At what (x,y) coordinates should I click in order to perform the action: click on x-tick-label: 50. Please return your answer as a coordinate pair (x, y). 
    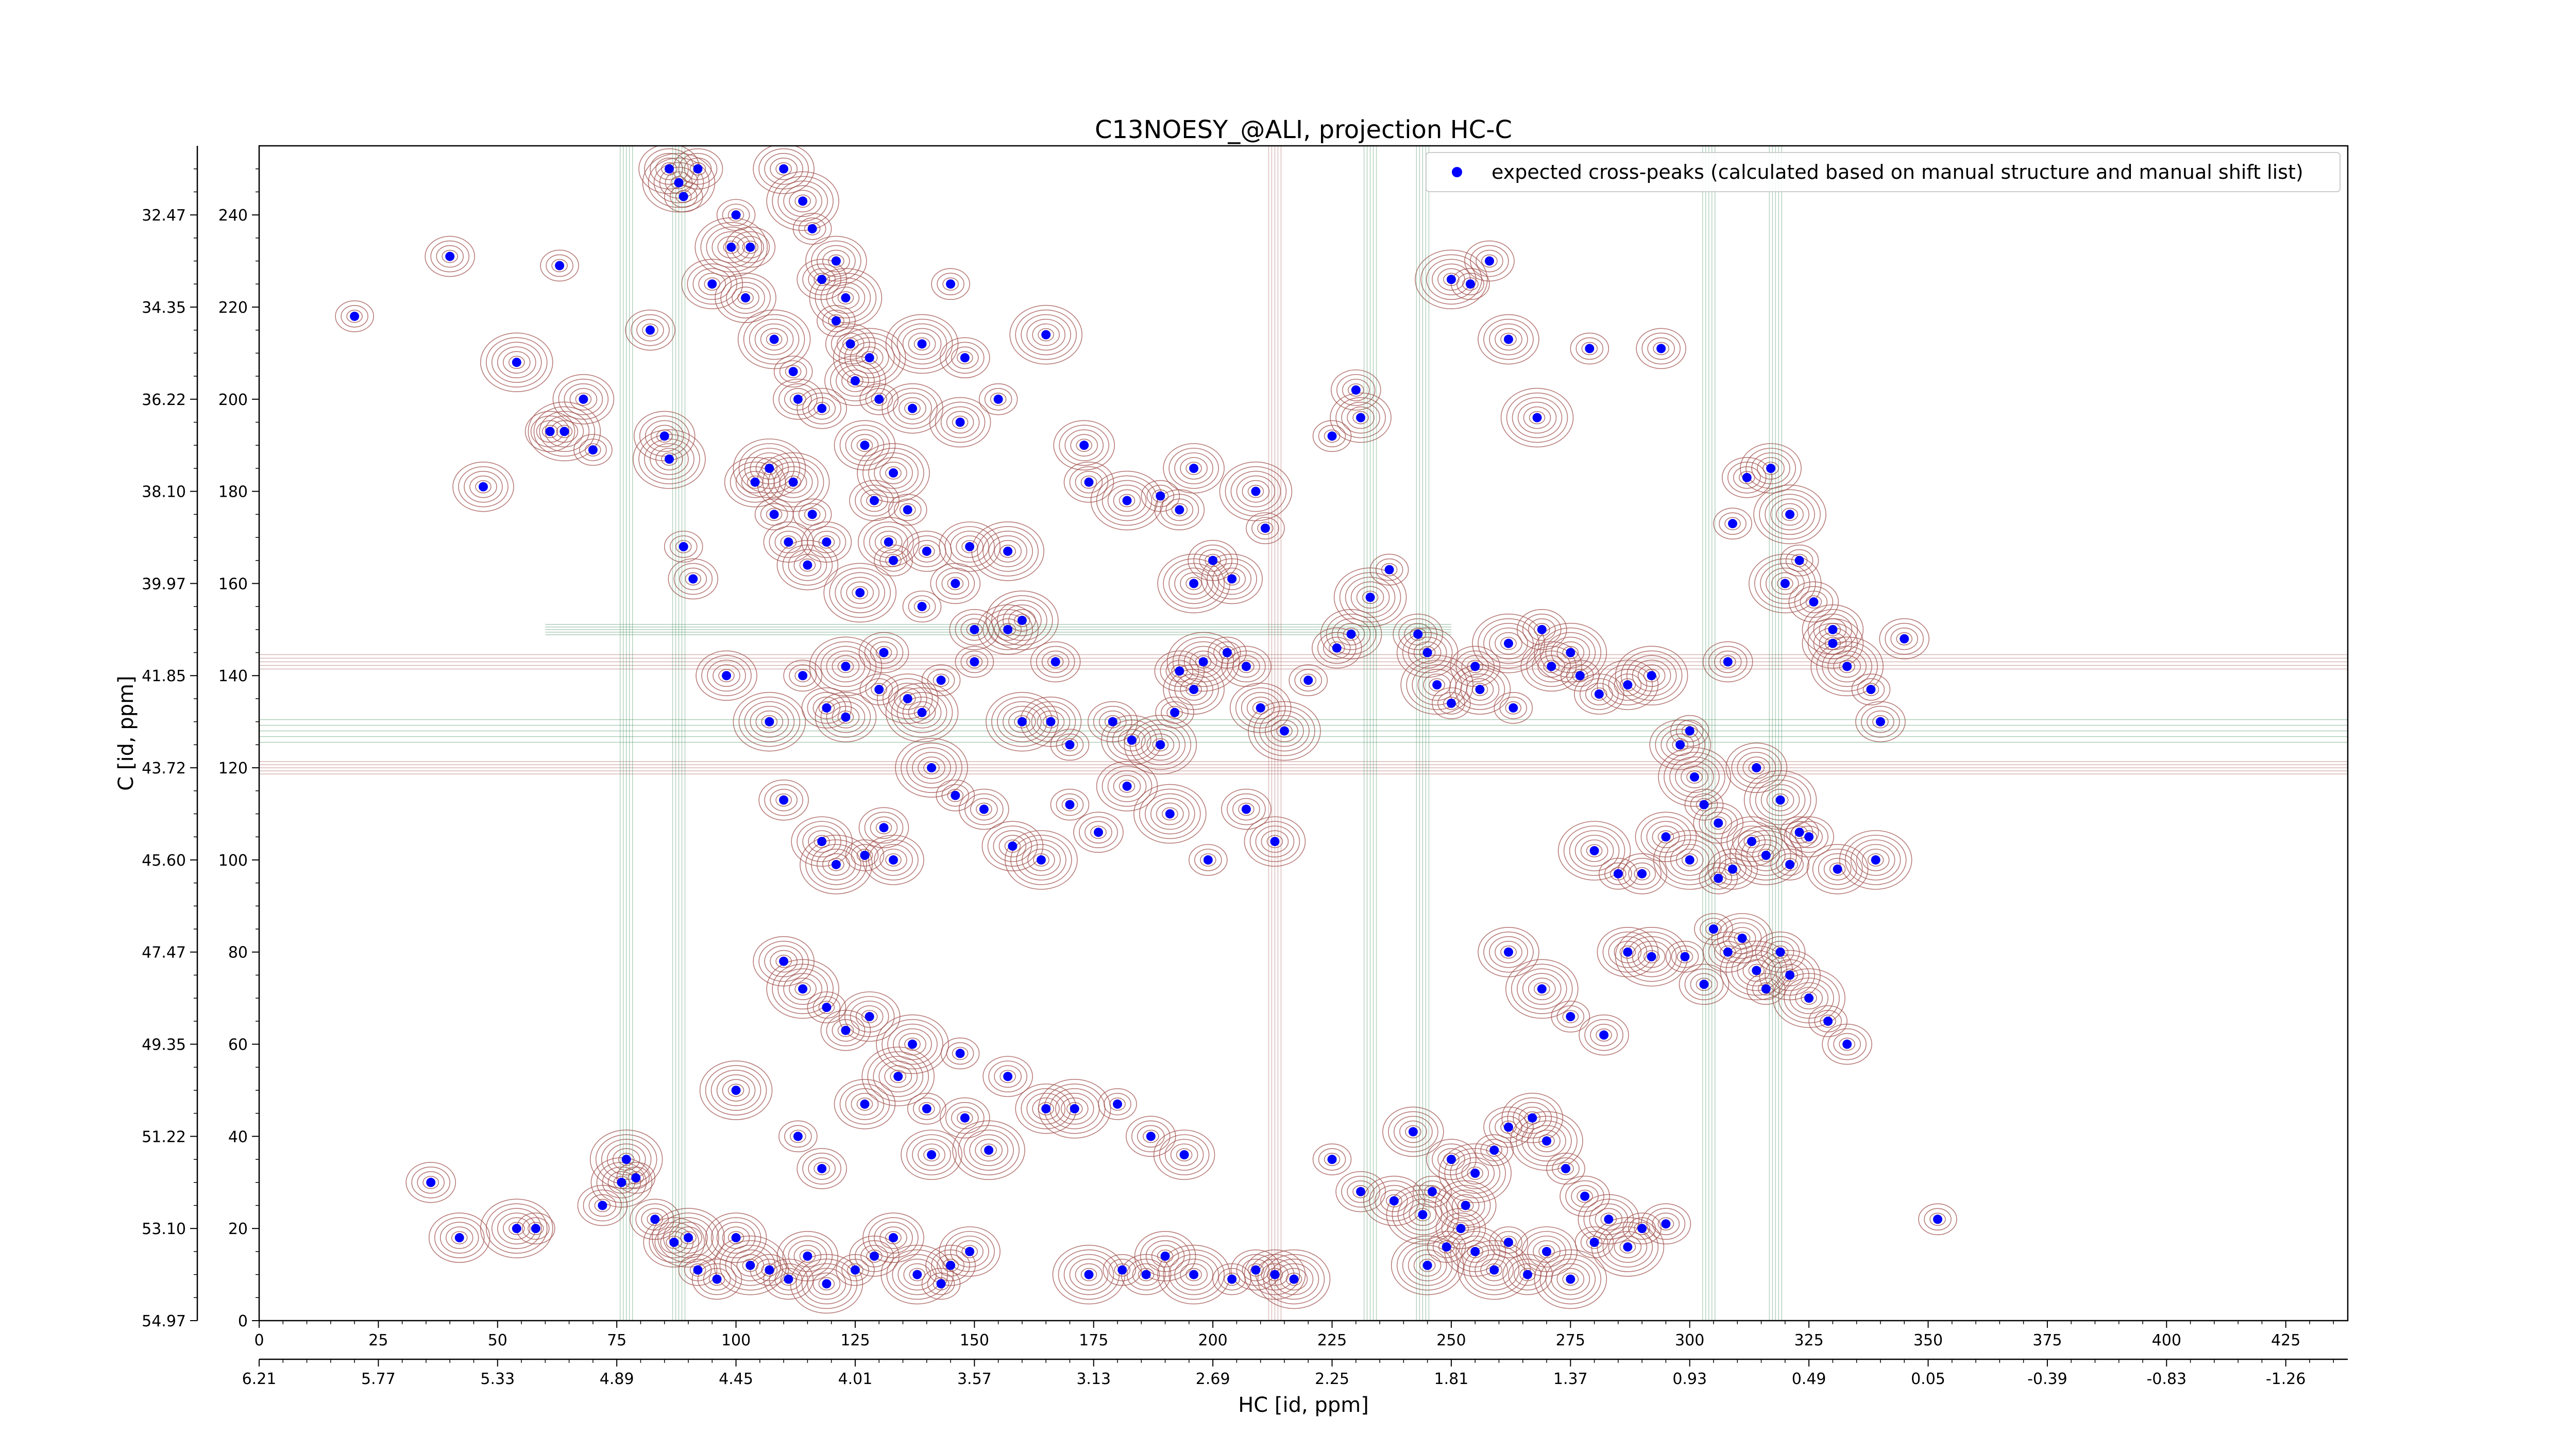
    Looking at the image, I should click on (497, 1340).